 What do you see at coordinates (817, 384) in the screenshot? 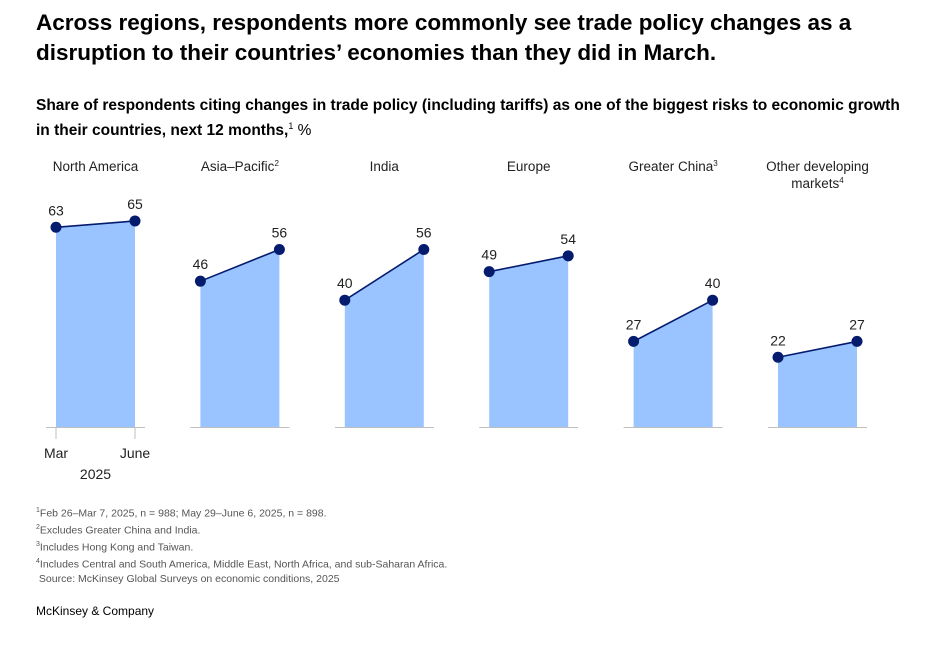
I see `area-other-developing-markets` at bounding box center [817, 384].